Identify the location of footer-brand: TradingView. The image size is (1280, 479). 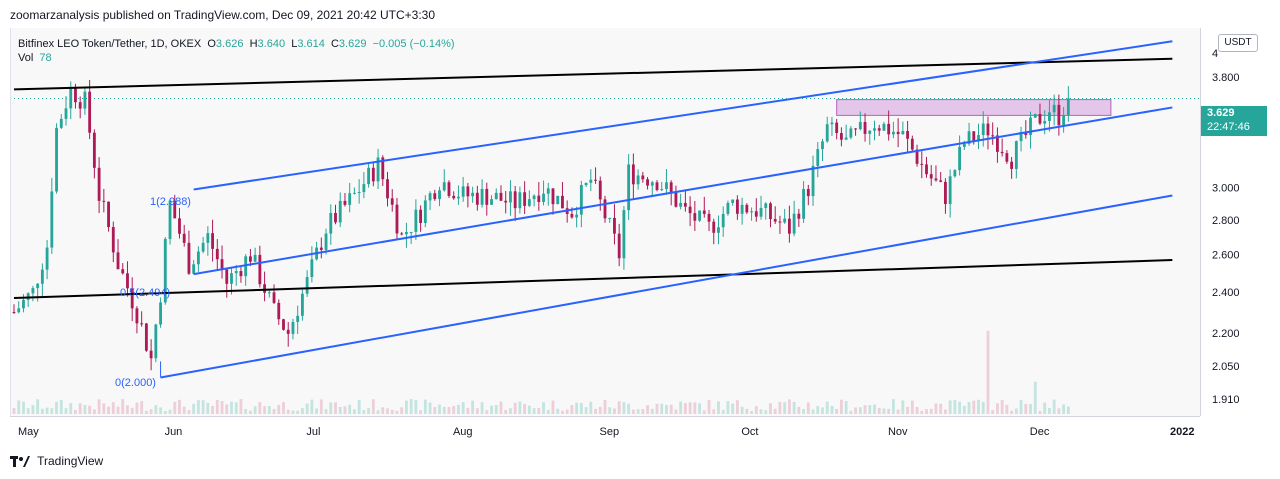
(56, 461).